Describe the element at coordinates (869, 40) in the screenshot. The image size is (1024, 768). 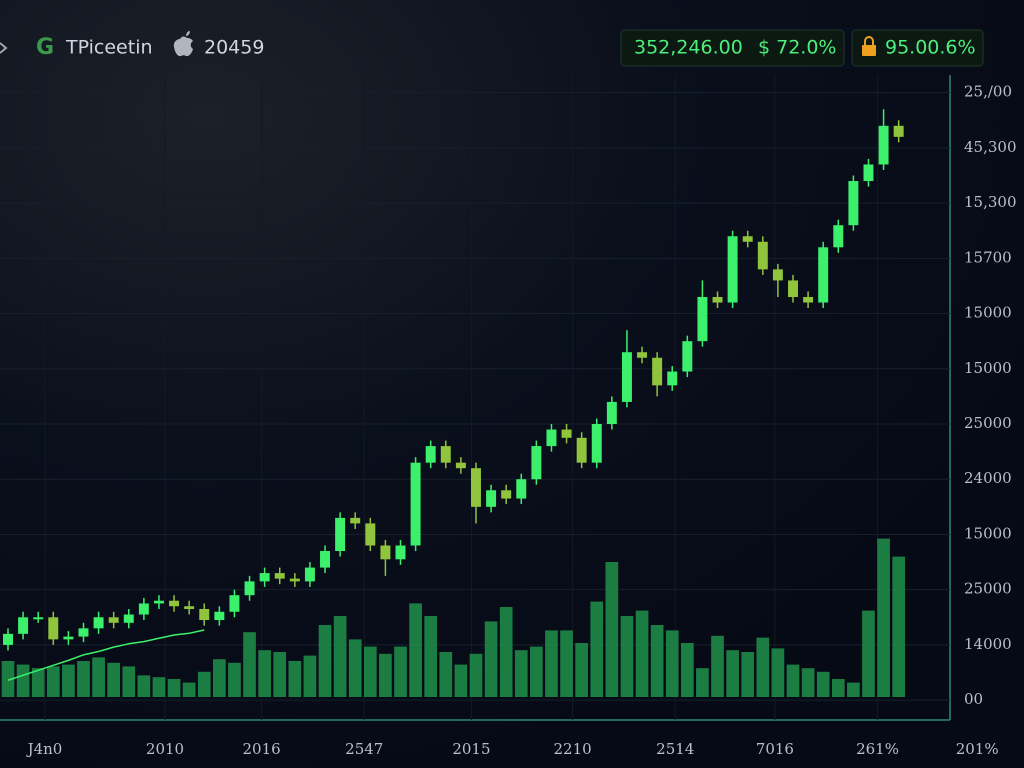
I see `lock-shackle` at that location.